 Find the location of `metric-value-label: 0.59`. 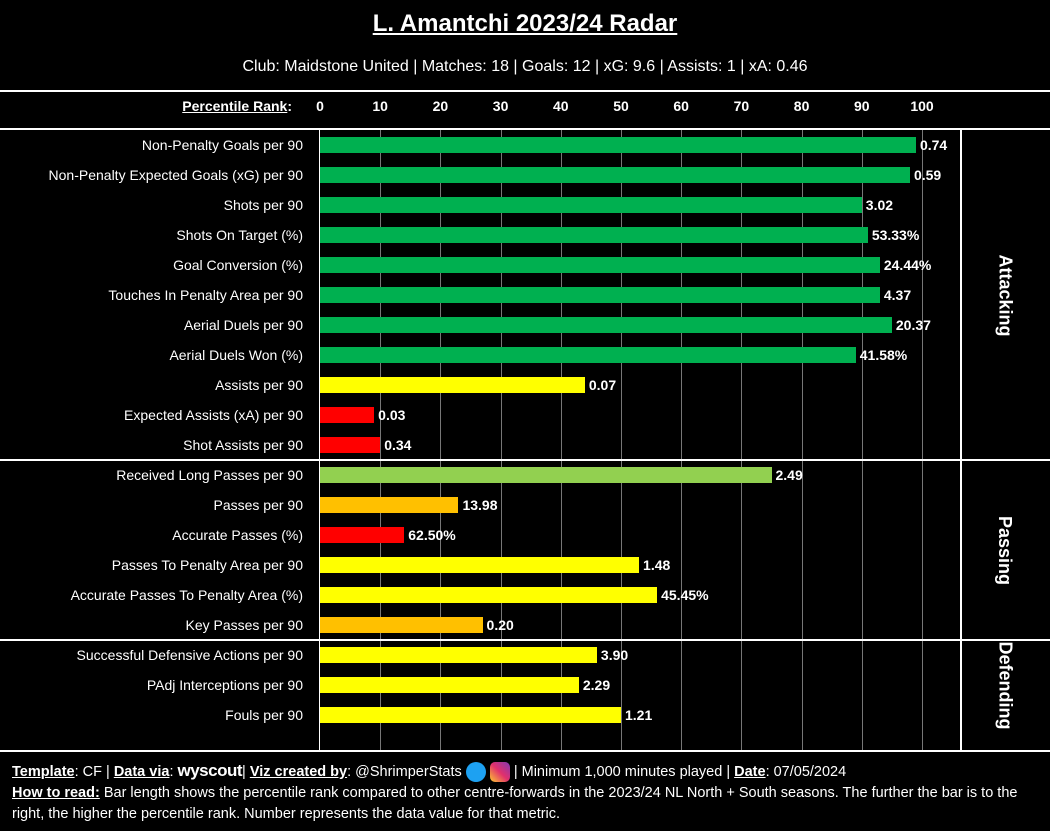

metric-value-label: 0.59 is located at coordinates (927, 175).